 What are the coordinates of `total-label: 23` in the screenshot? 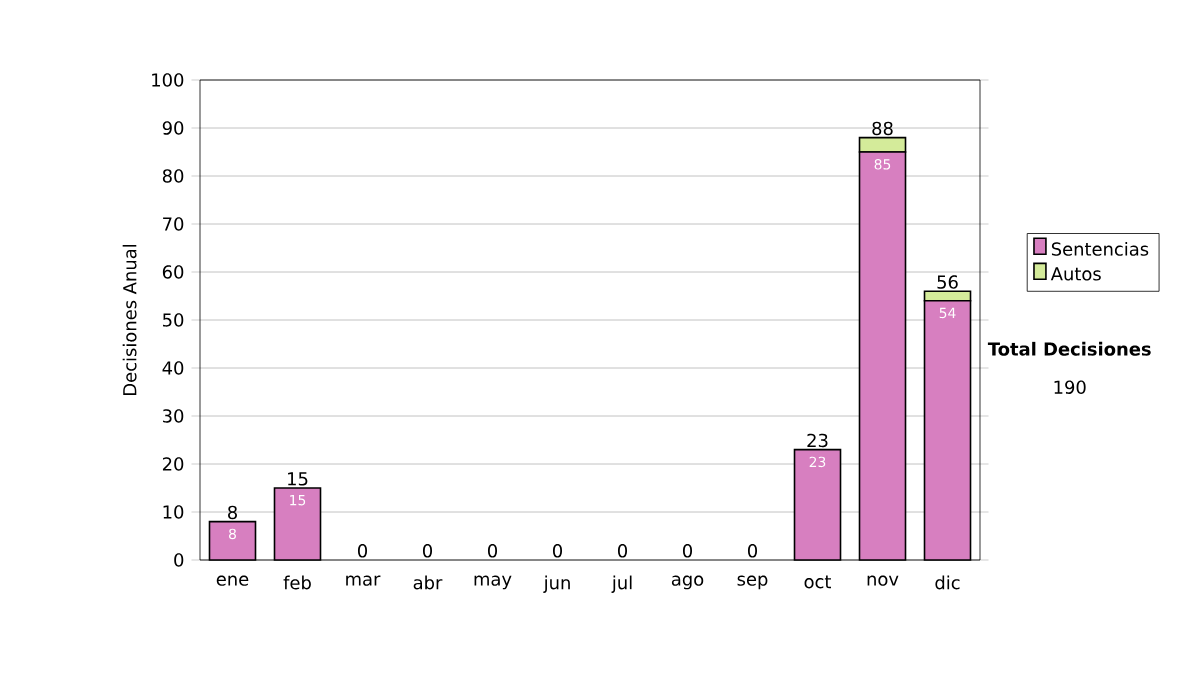 It's located at (817, 440).